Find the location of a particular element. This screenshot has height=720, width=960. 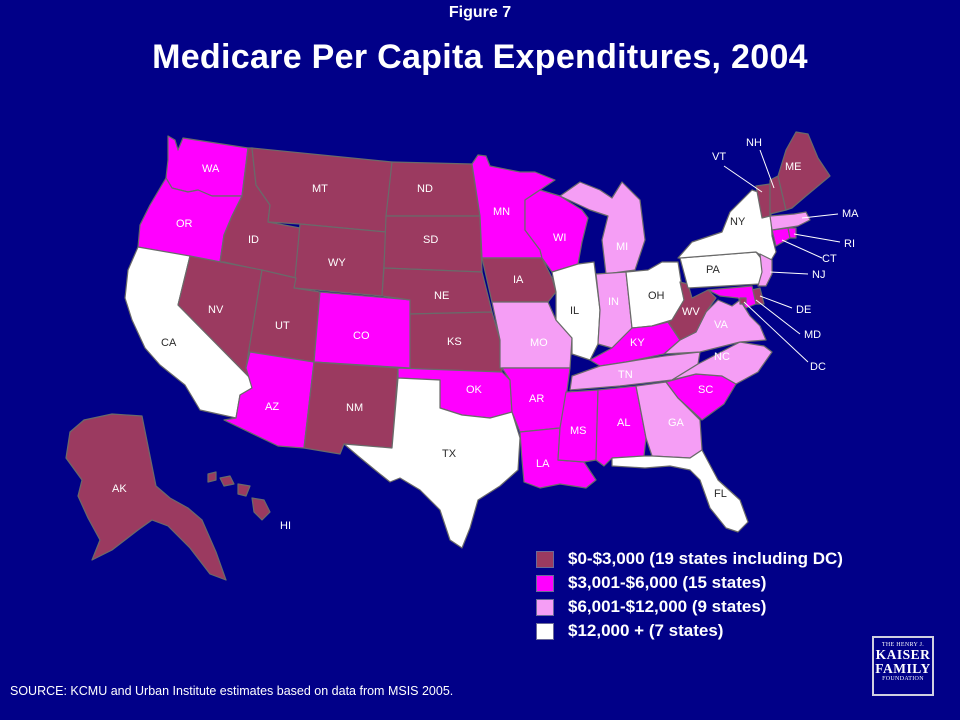

logo-line: KAISER is located at coordinates (903, 654).